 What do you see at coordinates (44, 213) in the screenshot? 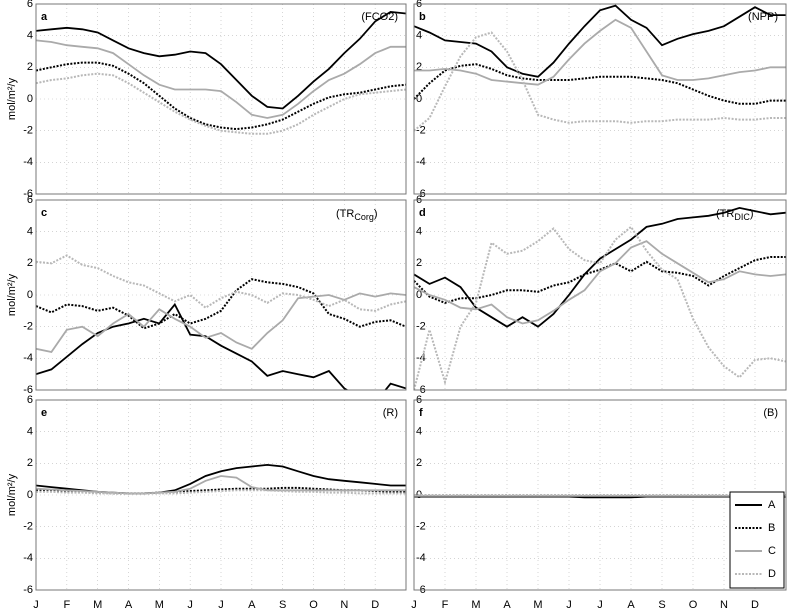
I see `panel-label: c` at bounding box center [44, 213].